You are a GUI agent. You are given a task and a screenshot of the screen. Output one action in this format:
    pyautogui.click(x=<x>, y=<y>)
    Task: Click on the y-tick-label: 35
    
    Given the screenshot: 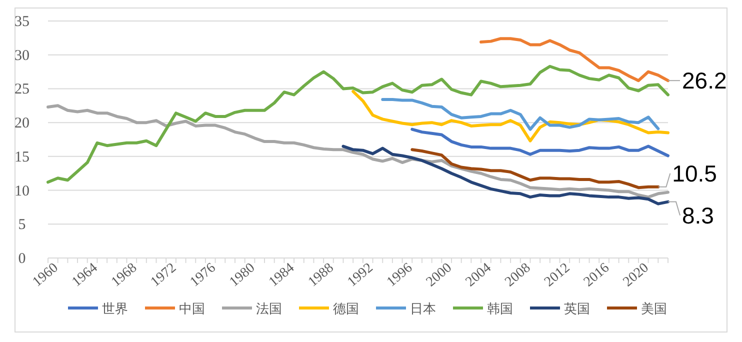 What is the action you would take?
    pyautogui.click(x=22, y=22)
    